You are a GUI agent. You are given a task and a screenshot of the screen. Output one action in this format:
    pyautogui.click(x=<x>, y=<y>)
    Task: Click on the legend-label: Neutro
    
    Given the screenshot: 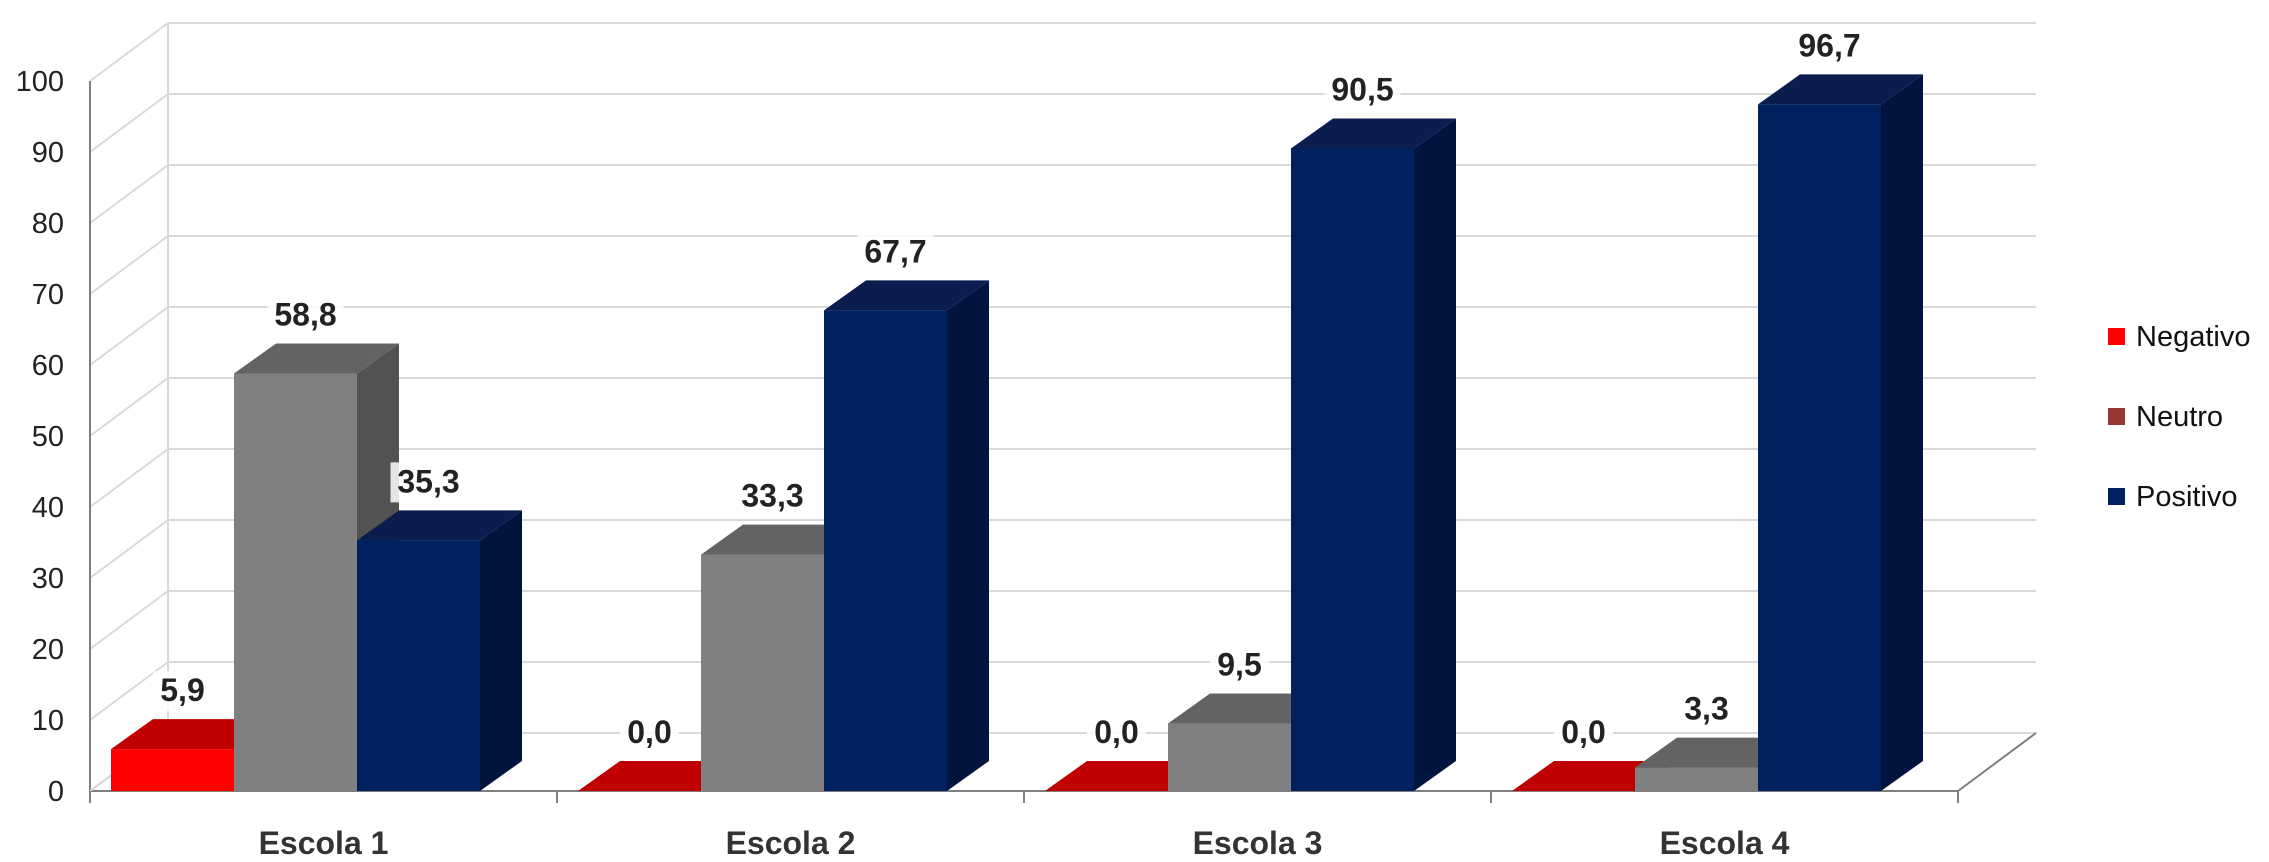 What is the action you would take?
    pyautogui.click(x=2179, y=417)
    